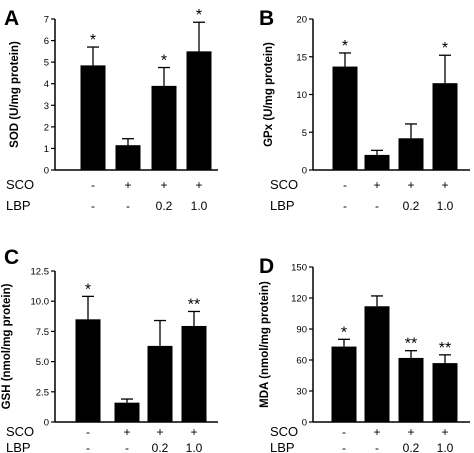 The image size is (474, 453). What do you see at coordinates (46, 106) in the screenshot?
I see `y-tick-label: 3` at bounding box center [46, 106].